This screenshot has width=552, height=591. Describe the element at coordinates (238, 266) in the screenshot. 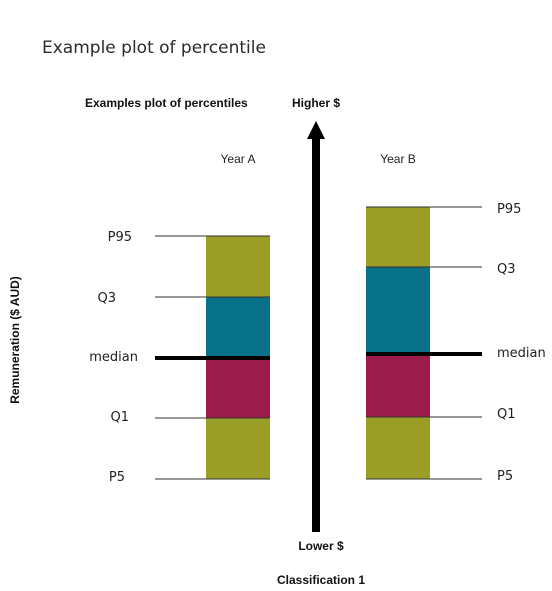

I see `year-a-p95-q3-band` at that location.